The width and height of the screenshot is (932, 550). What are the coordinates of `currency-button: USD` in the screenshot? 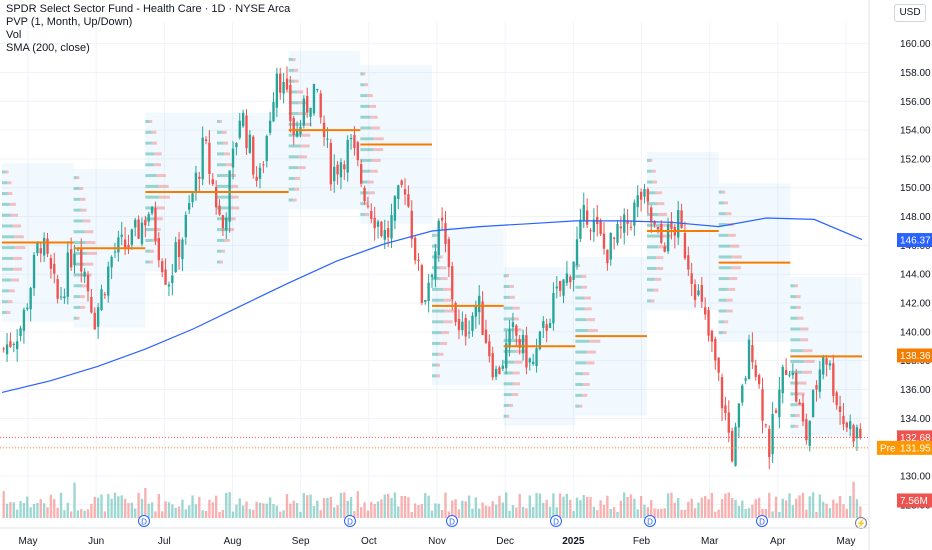 It's located at (910, 13).